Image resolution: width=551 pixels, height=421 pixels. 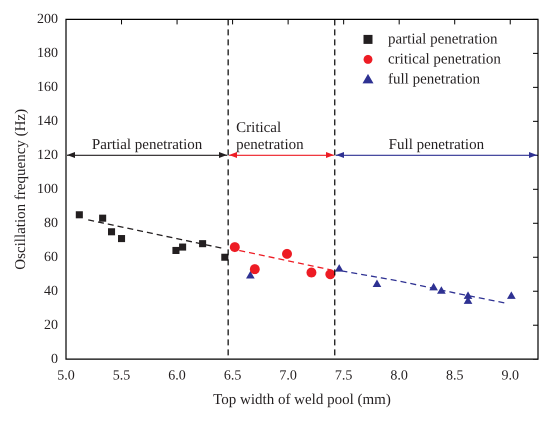 I want to click on x-tick-label: 5.0, so click(x=66, y=376).